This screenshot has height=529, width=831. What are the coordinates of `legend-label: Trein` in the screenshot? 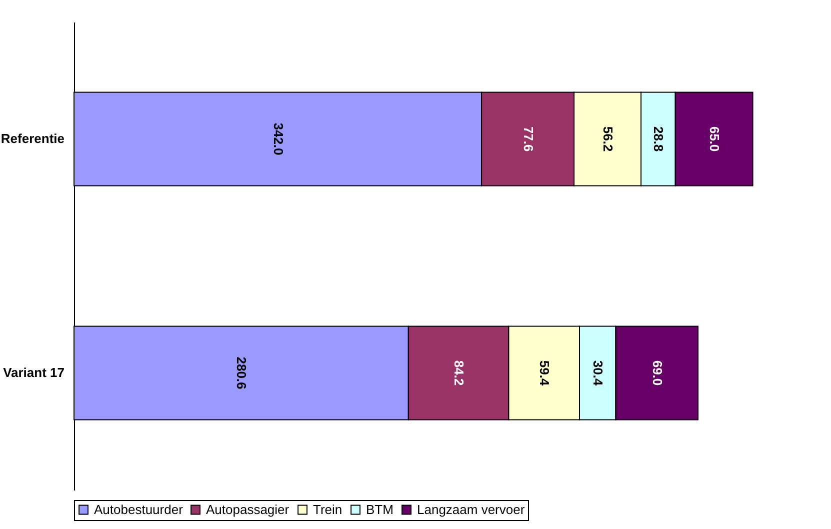 It's located at (327, 509).